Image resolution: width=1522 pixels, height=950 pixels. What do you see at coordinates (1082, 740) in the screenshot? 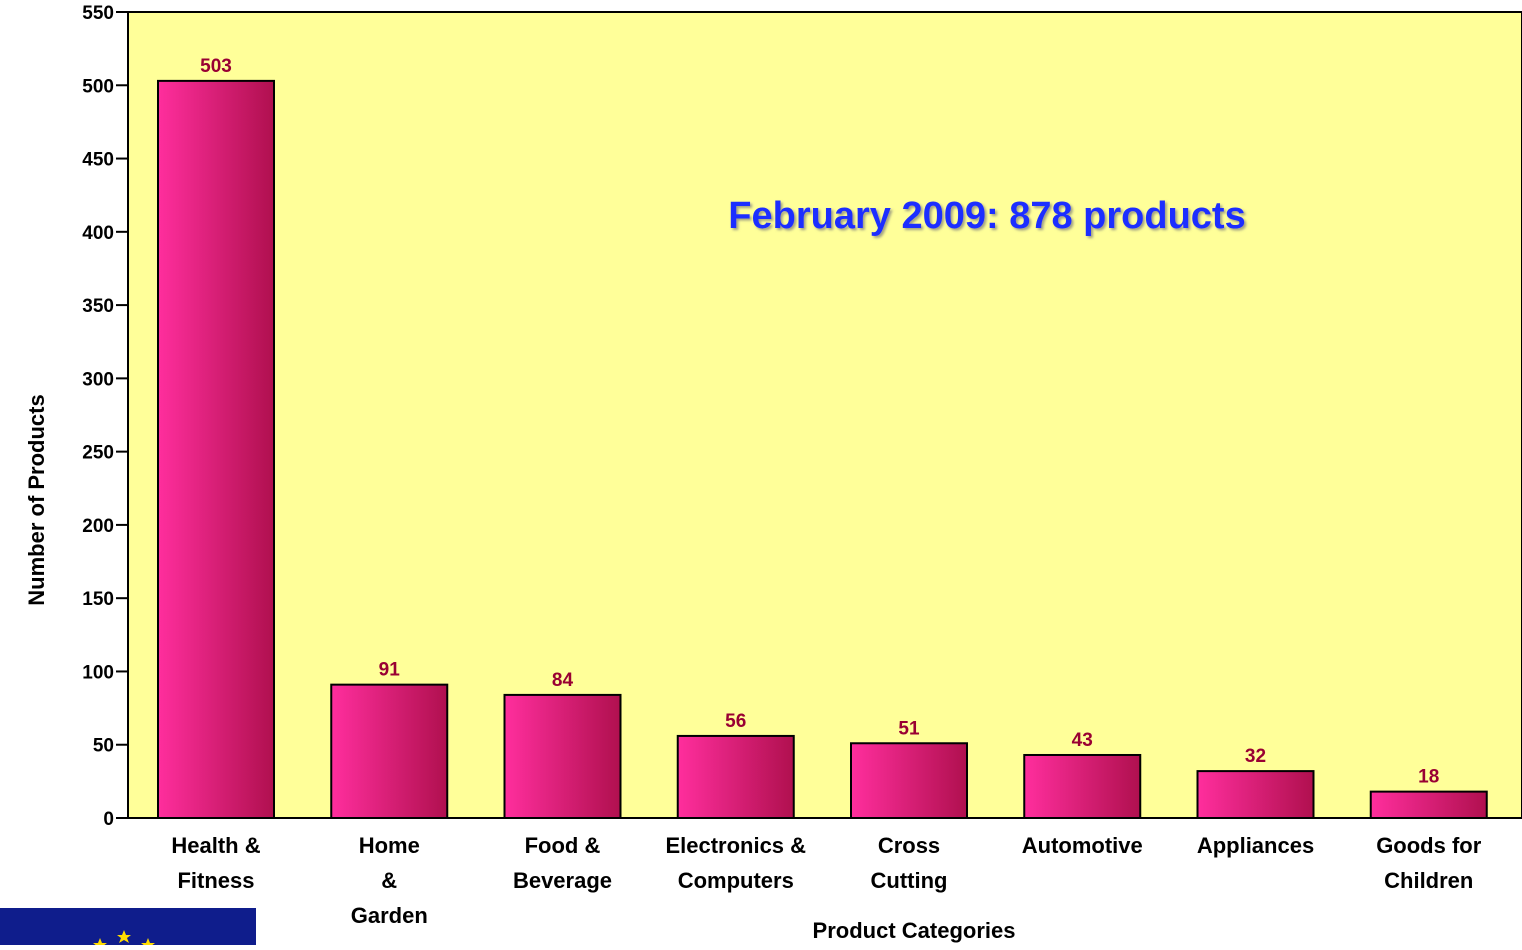
I see `bar-value-label: 43` at bounding box center [1082, 740].